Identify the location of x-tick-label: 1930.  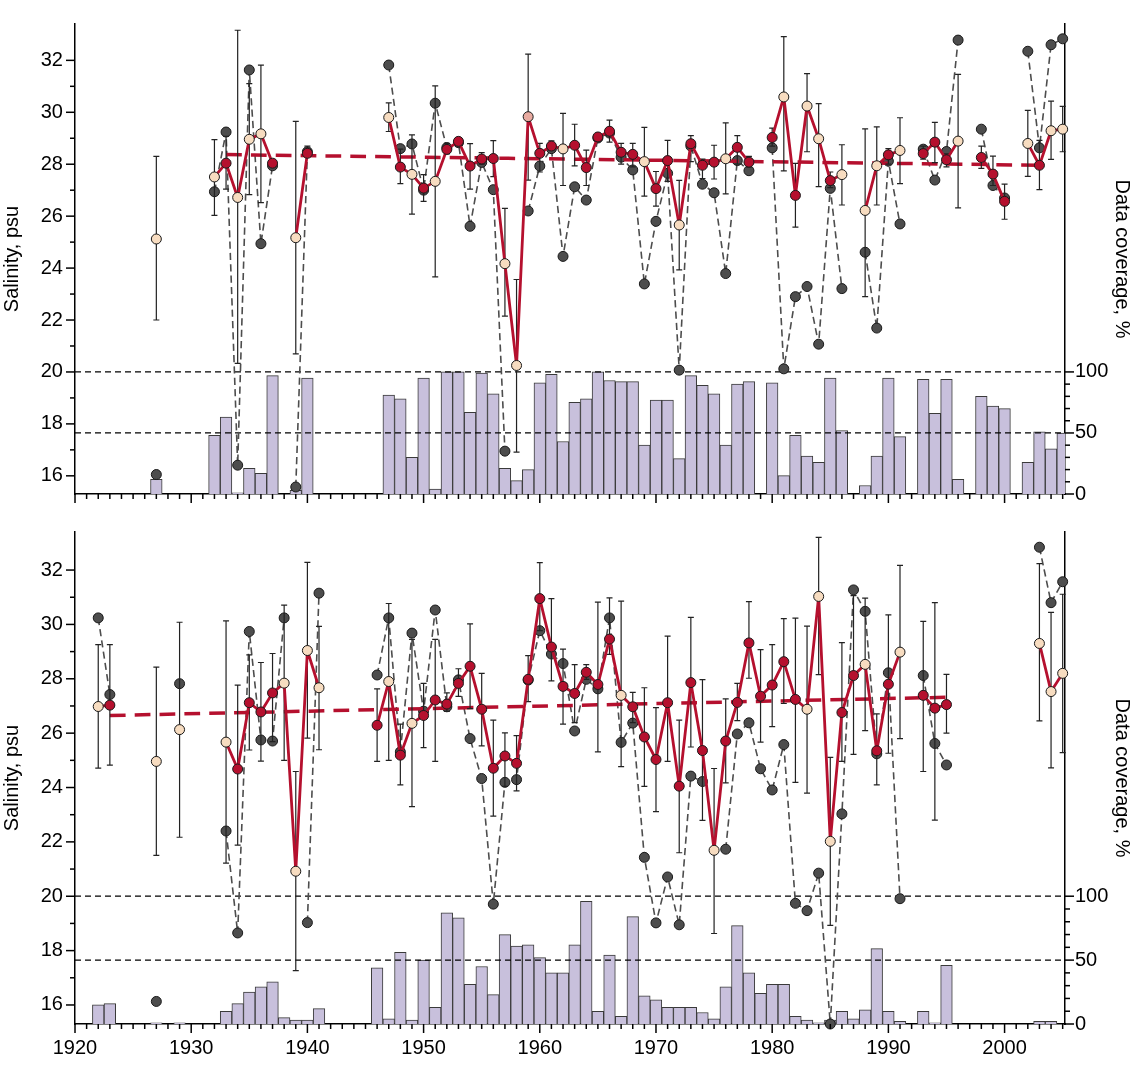
(191, 1046).